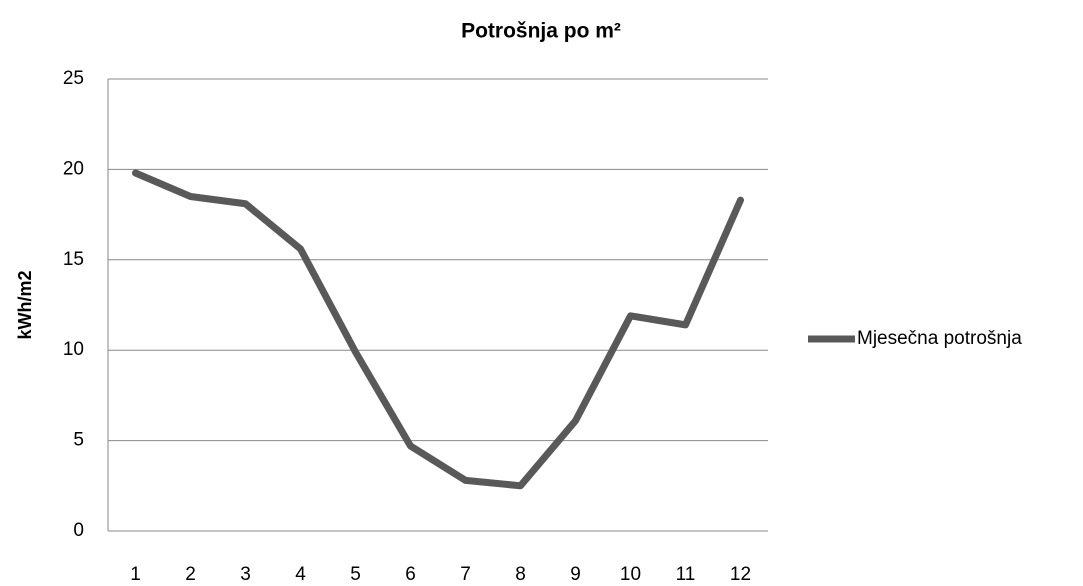 Image resolution: width=1083 pixels, height=586 pixels. I want to click on y-tick-label: 0, so click(78, 530).